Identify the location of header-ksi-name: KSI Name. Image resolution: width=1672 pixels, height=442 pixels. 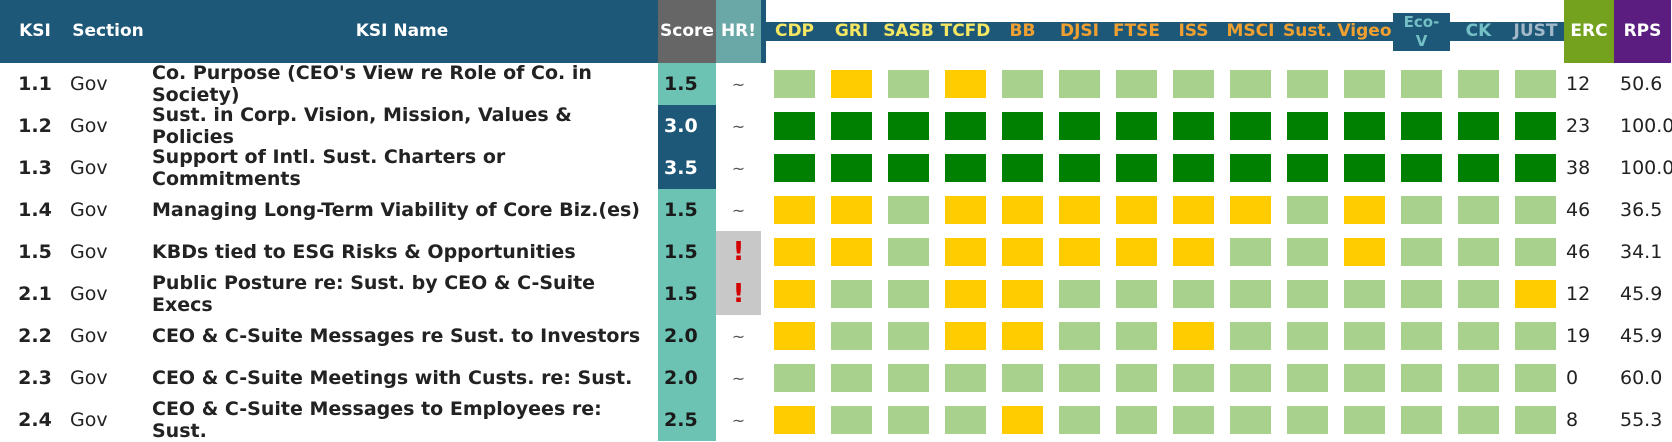
(402, 31).